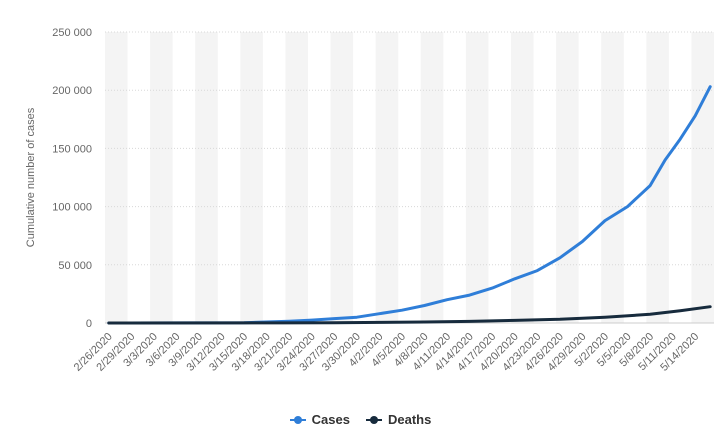 The image size is (721, 439). Describe the element at coordinates (72, 149) in the screenshot. I see `y-tick-label: 150 000` at that location.